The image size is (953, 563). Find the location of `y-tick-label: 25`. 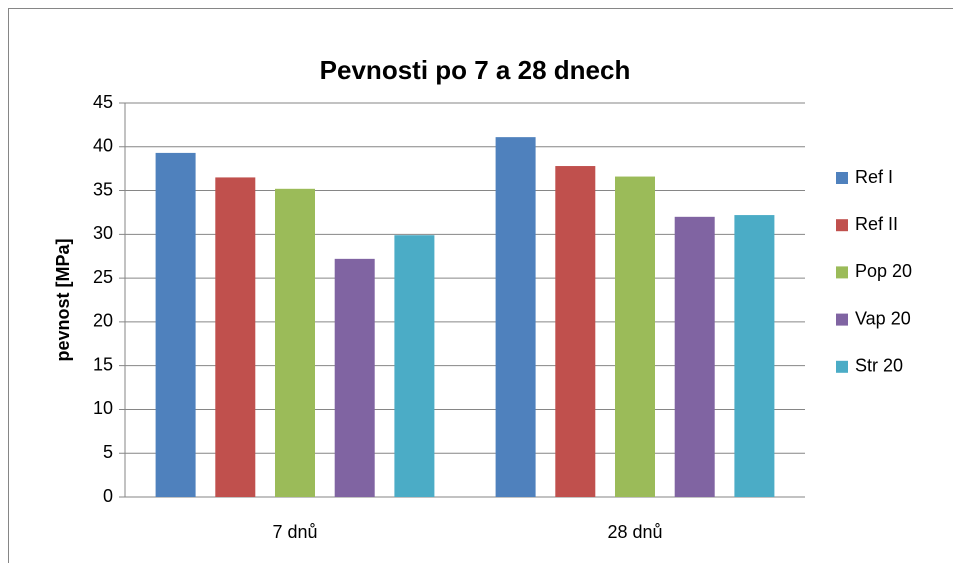

y-tick-label: 25 is located at coordinates (103, 277).